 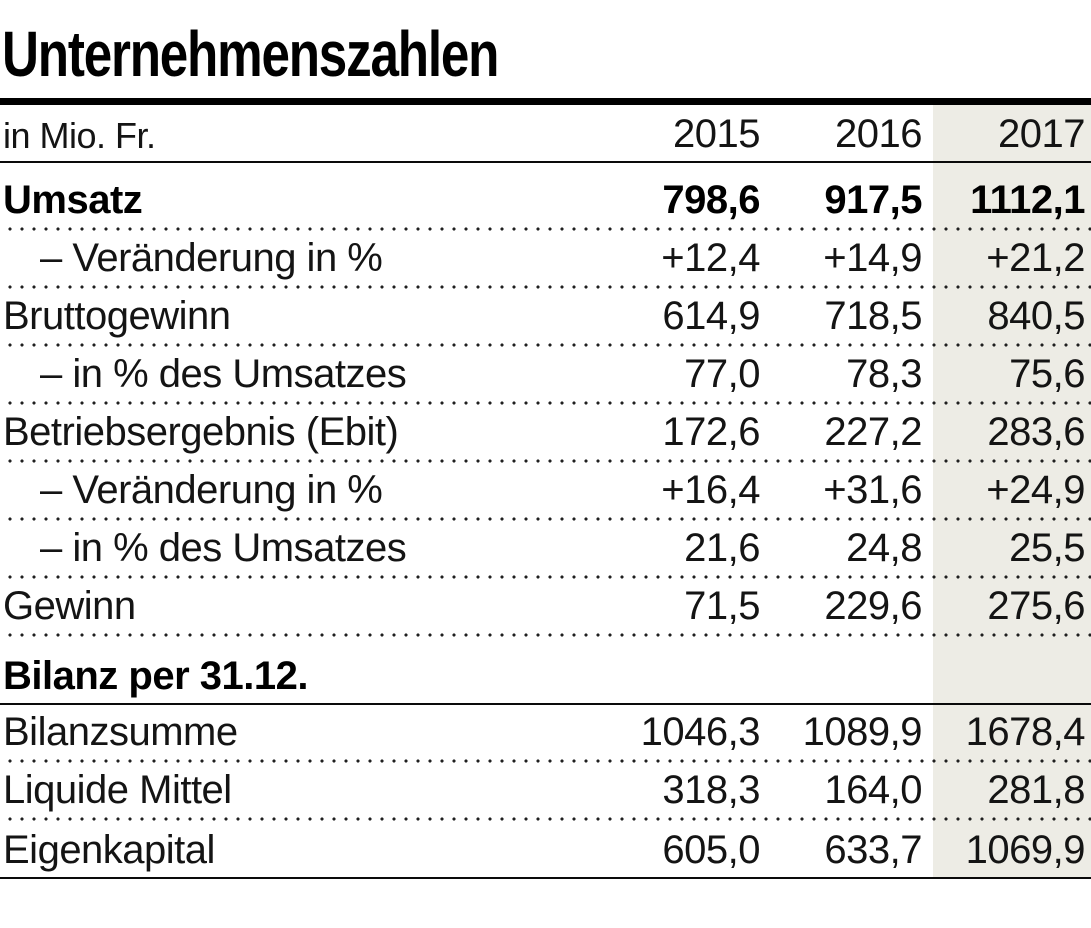 What do you see at coordinates (545, 133) in the screenshot?
I see `table-header-row: in Mio. Fr. 2015 2016 2017` at bounding box center [545, 133].